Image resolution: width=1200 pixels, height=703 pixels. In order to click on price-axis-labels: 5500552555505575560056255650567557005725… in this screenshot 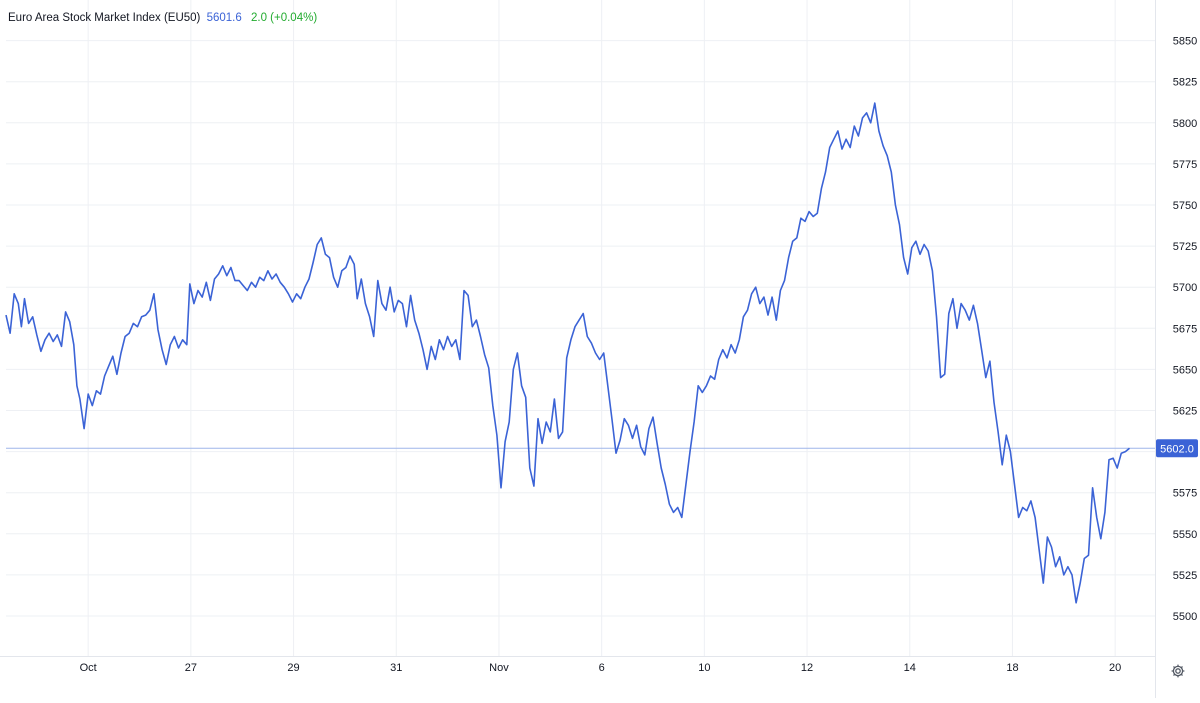, I will do `click(1185, 329)`.